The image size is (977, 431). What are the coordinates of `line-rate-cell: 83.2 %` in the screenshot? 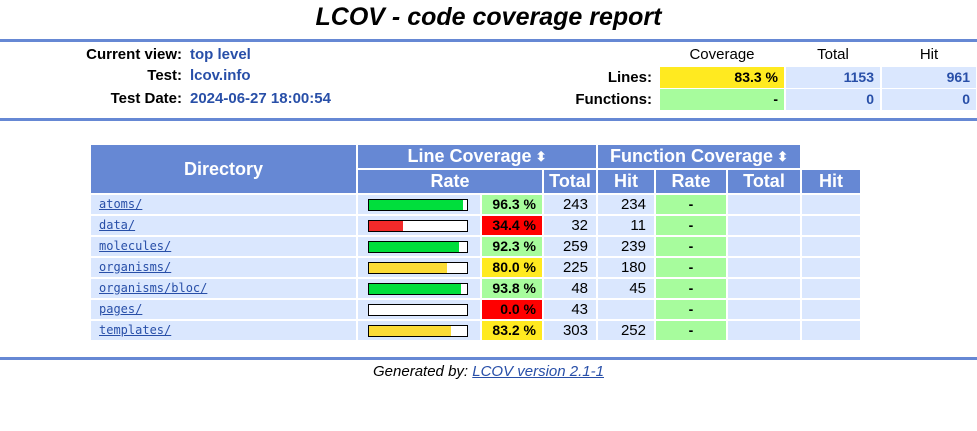 It's located at (512, 330).